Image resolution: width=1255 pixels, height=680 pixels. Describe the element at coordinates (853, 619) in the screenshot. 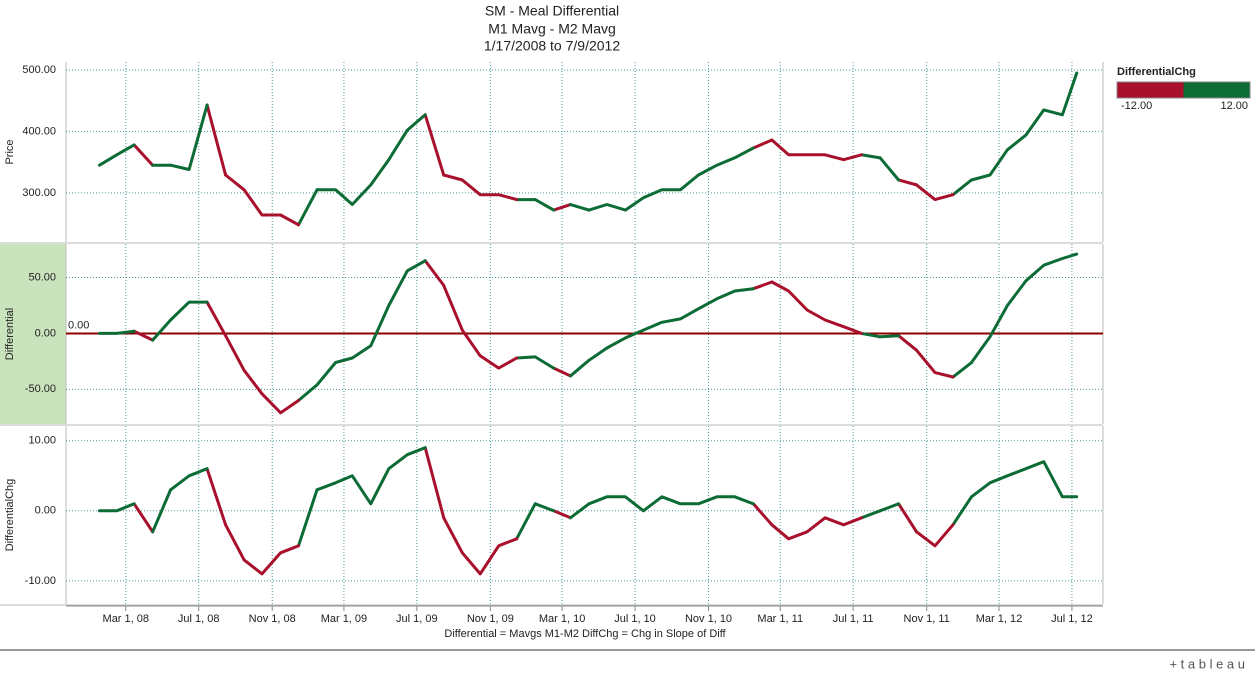

I see `x-tick-label: Jul 1, 11` at that location.